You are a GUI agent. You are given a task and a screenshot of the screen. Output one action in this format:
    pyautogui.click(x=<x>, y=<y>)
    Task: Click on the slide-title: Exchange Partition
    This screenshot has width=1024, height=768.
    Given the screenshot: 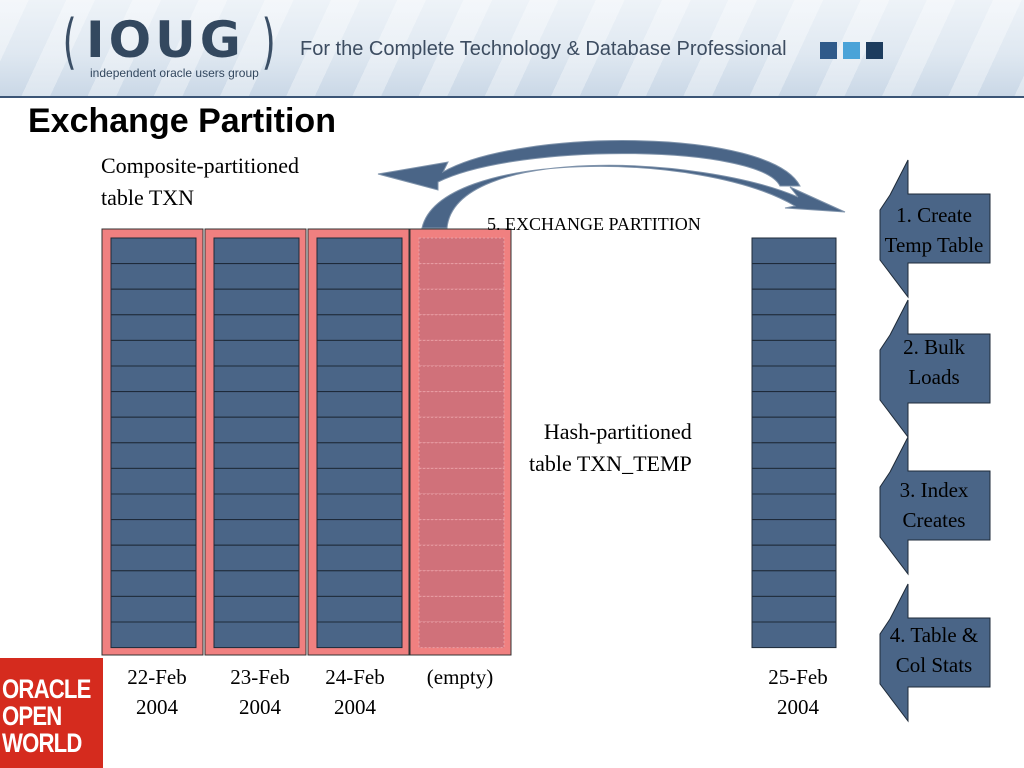 What is the action you would take?
    pyautogui.click(x=182, y=121)
    